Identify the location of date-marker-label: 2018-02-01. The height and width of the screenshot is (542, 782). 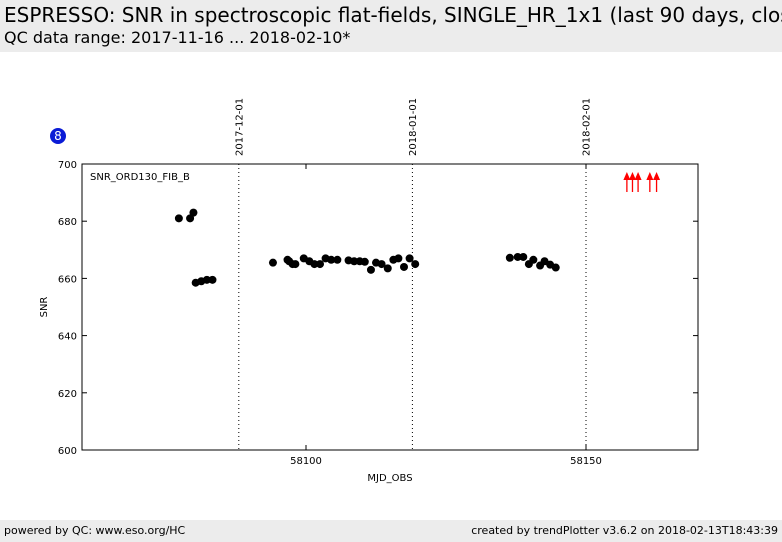
(587, 127).